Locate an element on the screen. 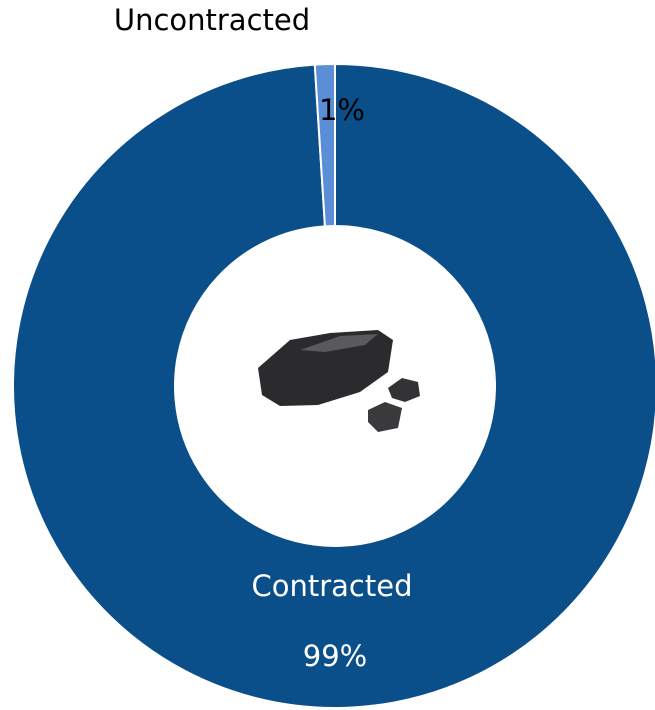 The image size is (655, 710). category-label: Uncontracted is located at coordinates (212, 20).